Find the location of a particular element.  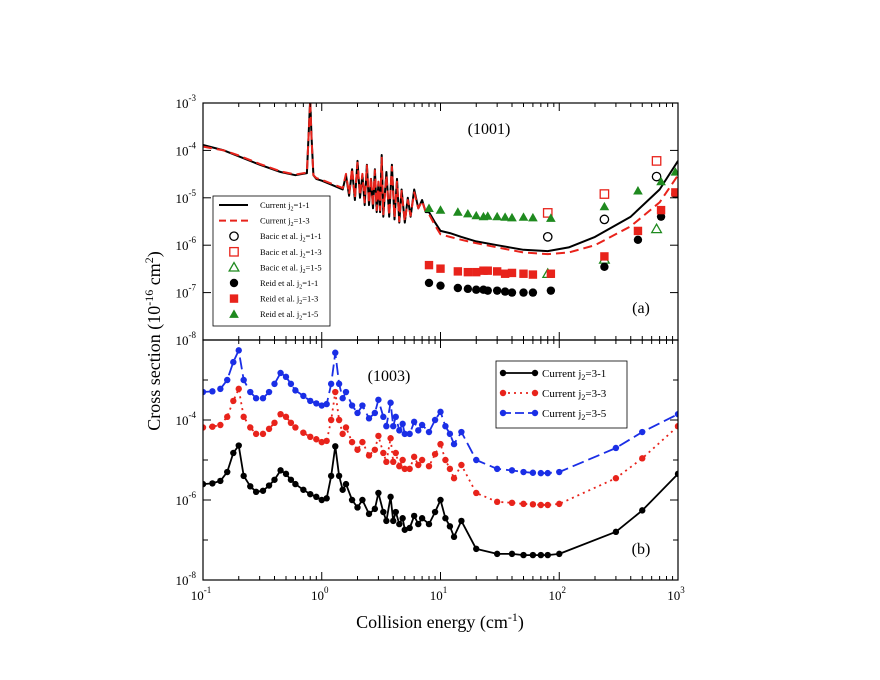

panel-a-legend-item-5: Reid et al. j2=1-1 is located at coordinates (273, 284).